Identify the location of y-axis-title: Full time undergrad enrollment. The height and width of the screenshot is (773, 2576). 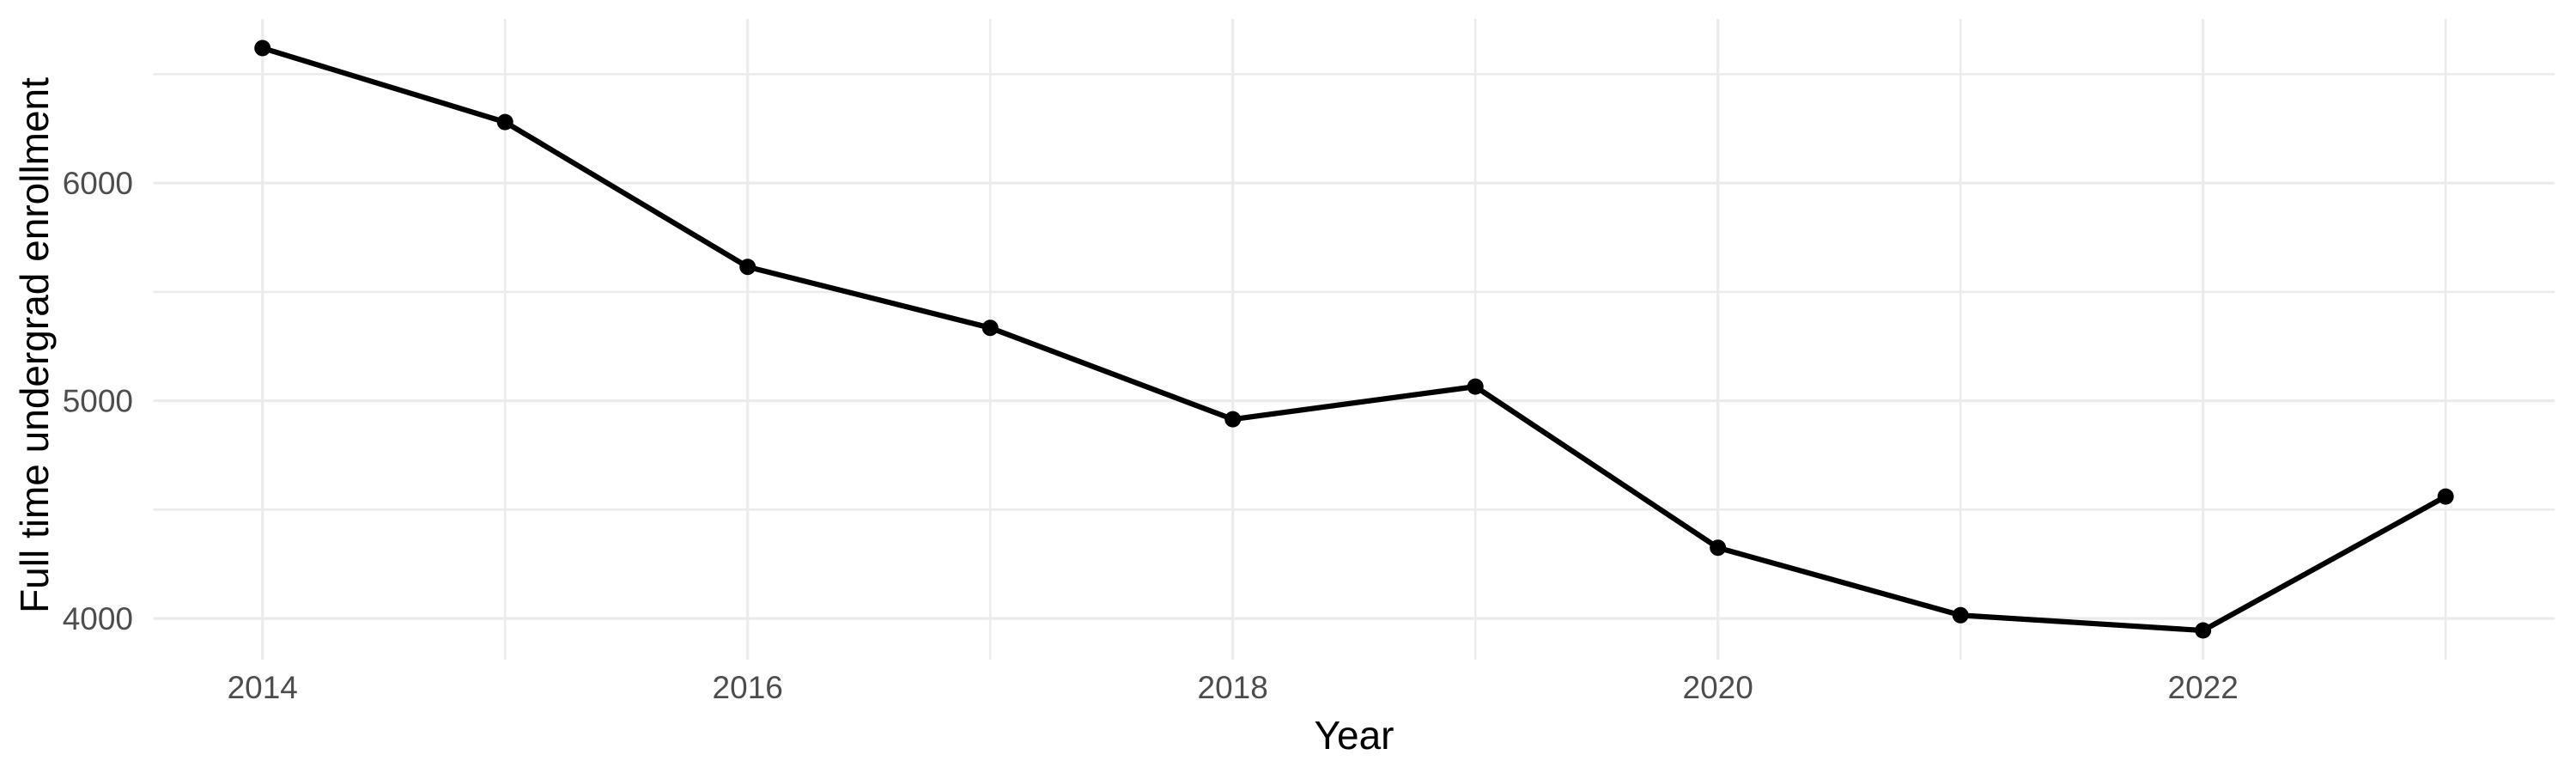
(34, 345).